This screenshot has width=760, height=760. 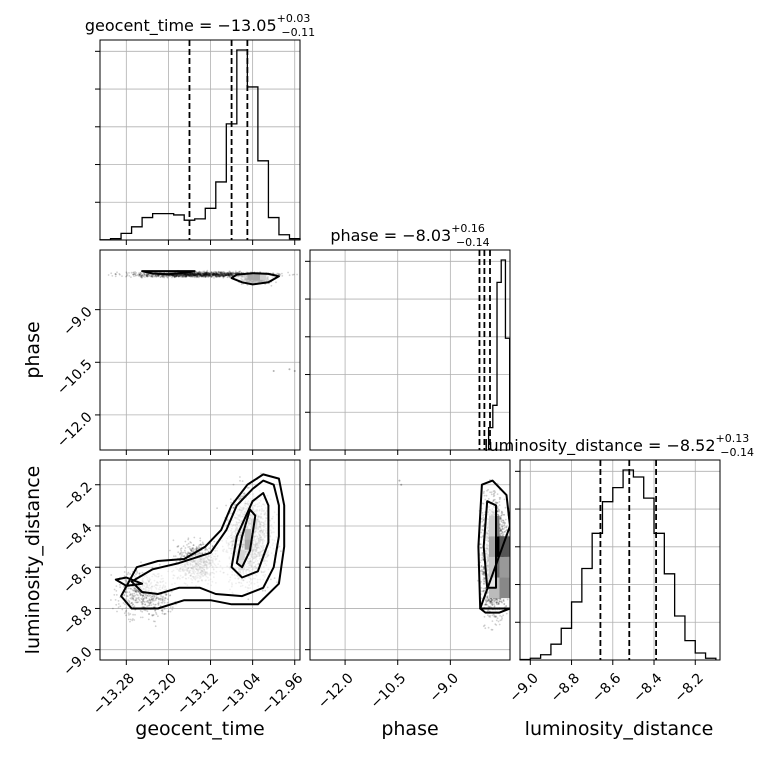 I want to click on joint-panel-geocent_time_vs_luminosity_distance, so click(x=198, y=550).